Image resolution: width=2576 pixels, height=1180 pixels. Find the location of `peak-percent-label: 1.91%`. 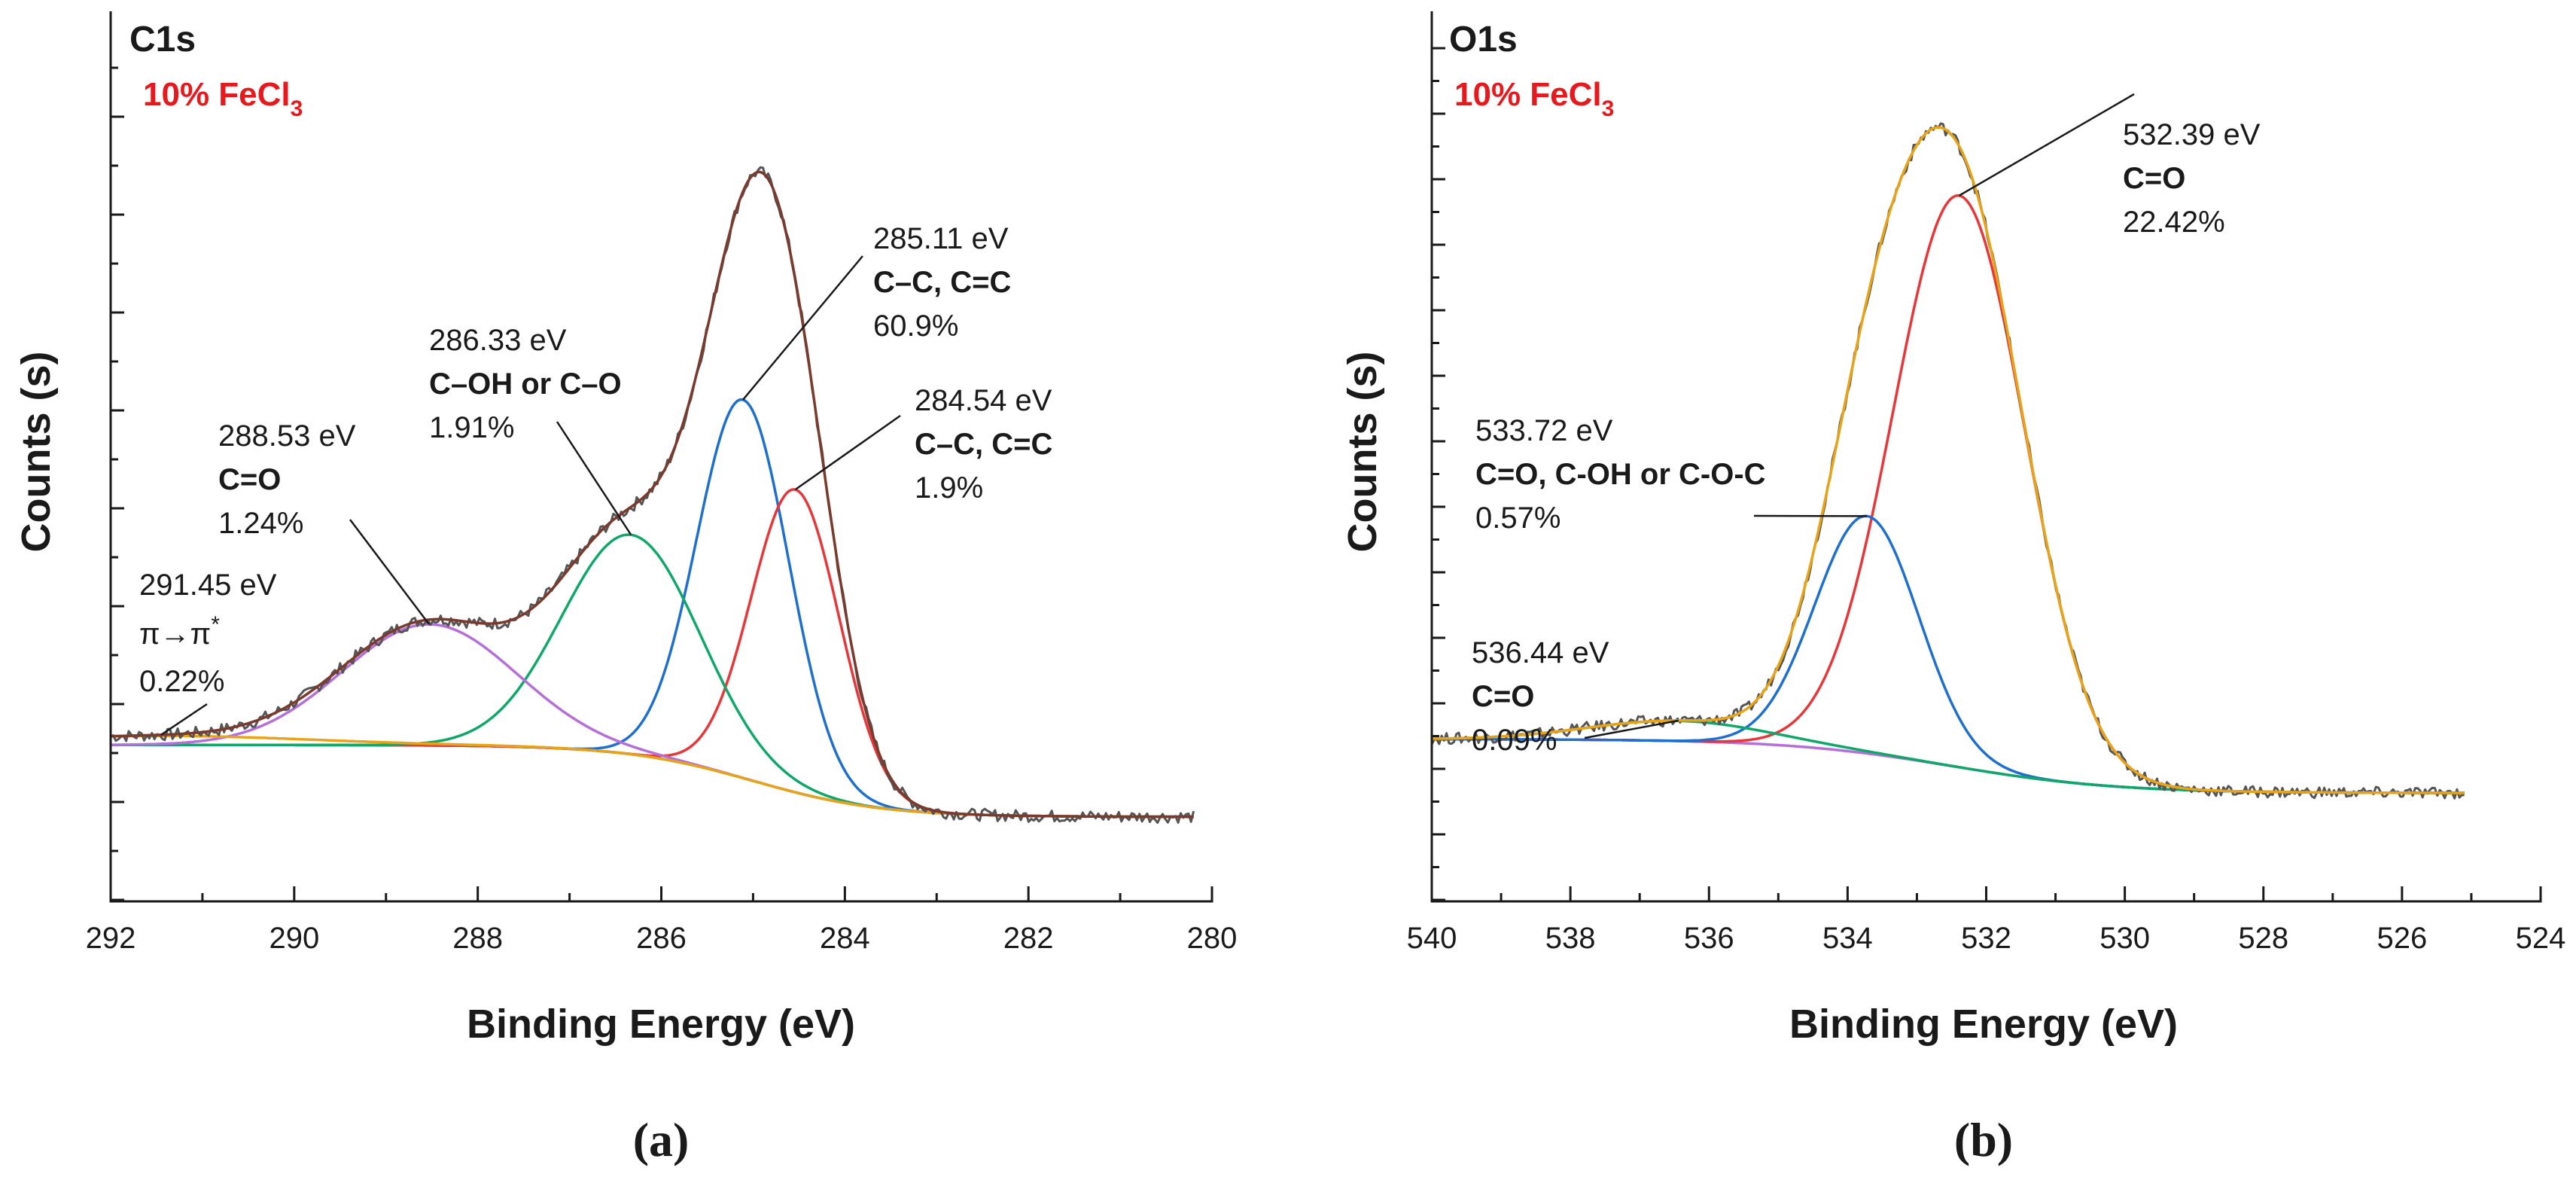

peak-percent-label: 1.91% is located at coordinates (472, 427).